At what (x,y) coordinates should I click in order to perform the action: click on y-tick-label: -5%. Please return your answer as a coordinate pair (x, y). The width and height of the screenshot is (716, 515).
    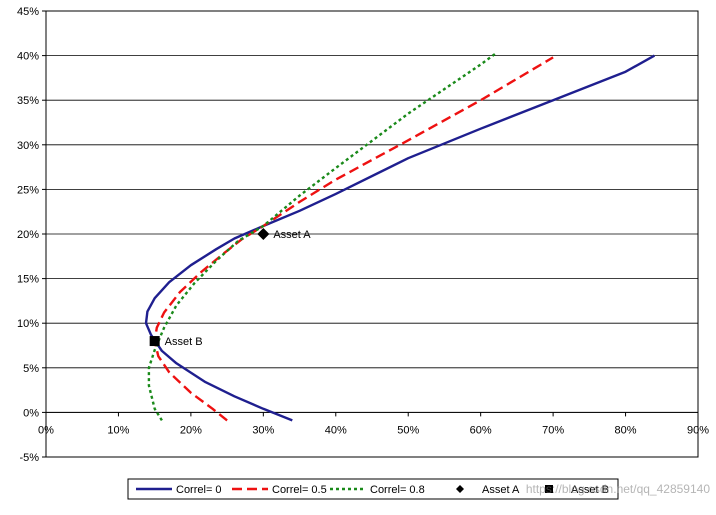
    Looking at the image, I should click on (29, 458).